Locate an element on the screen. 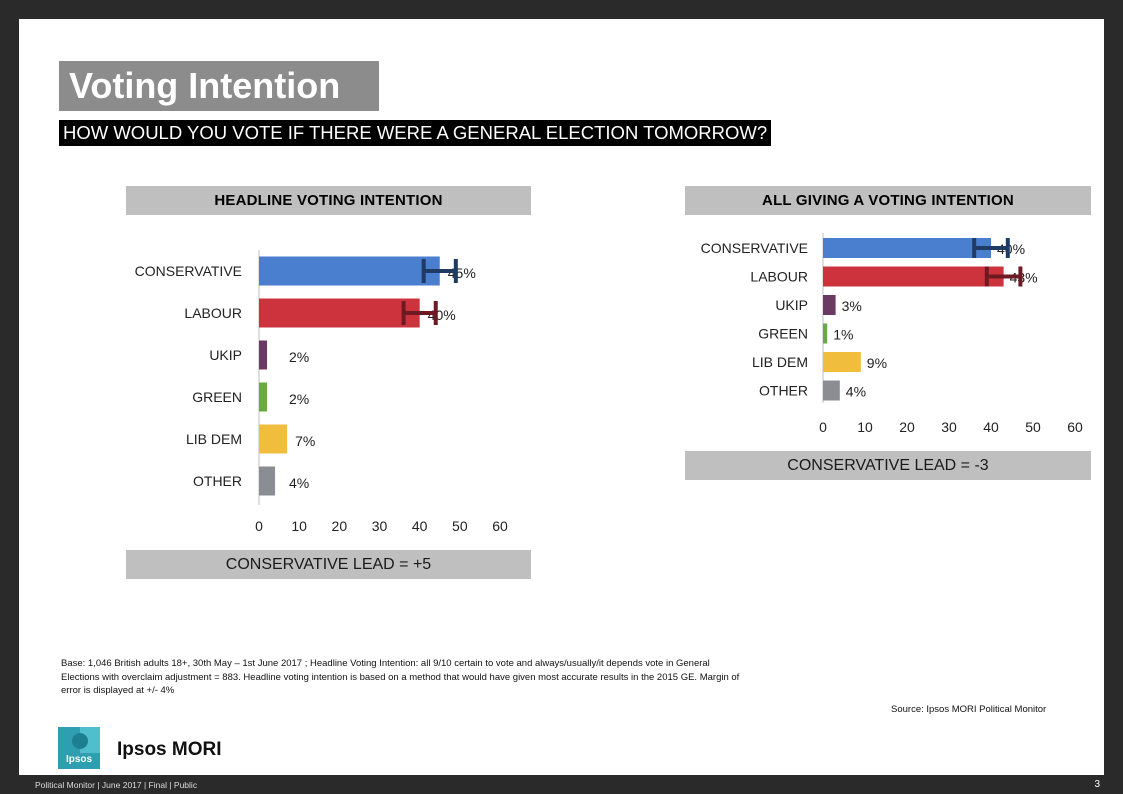 This screenshot has width=1123, height=794. value-label: 9% is located at coordinates (877, 363).